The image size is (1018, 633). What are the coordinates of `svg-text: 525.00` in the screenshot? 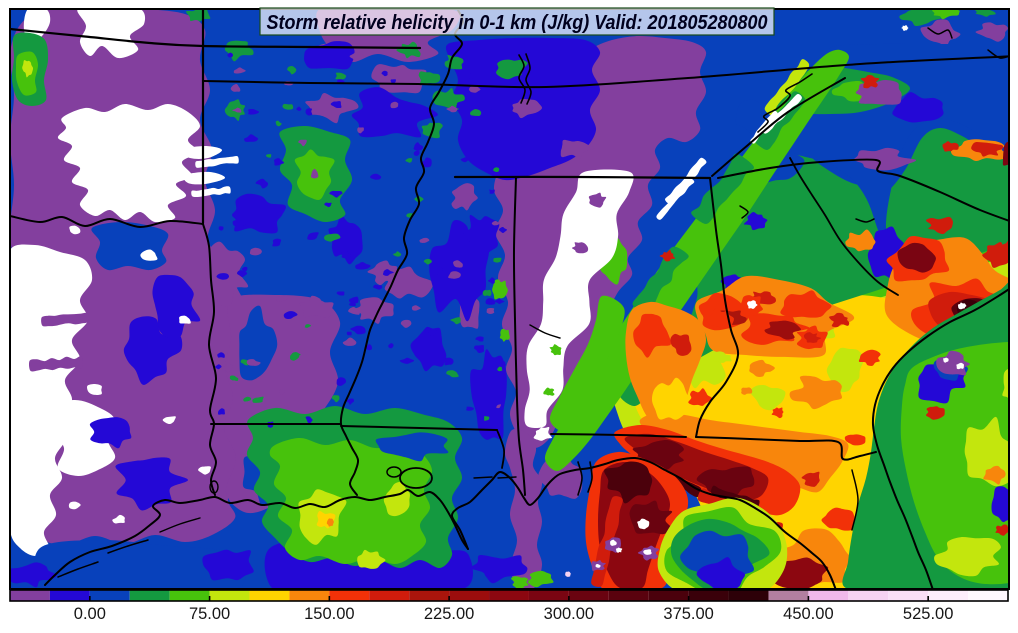 It's located at (928, 614).